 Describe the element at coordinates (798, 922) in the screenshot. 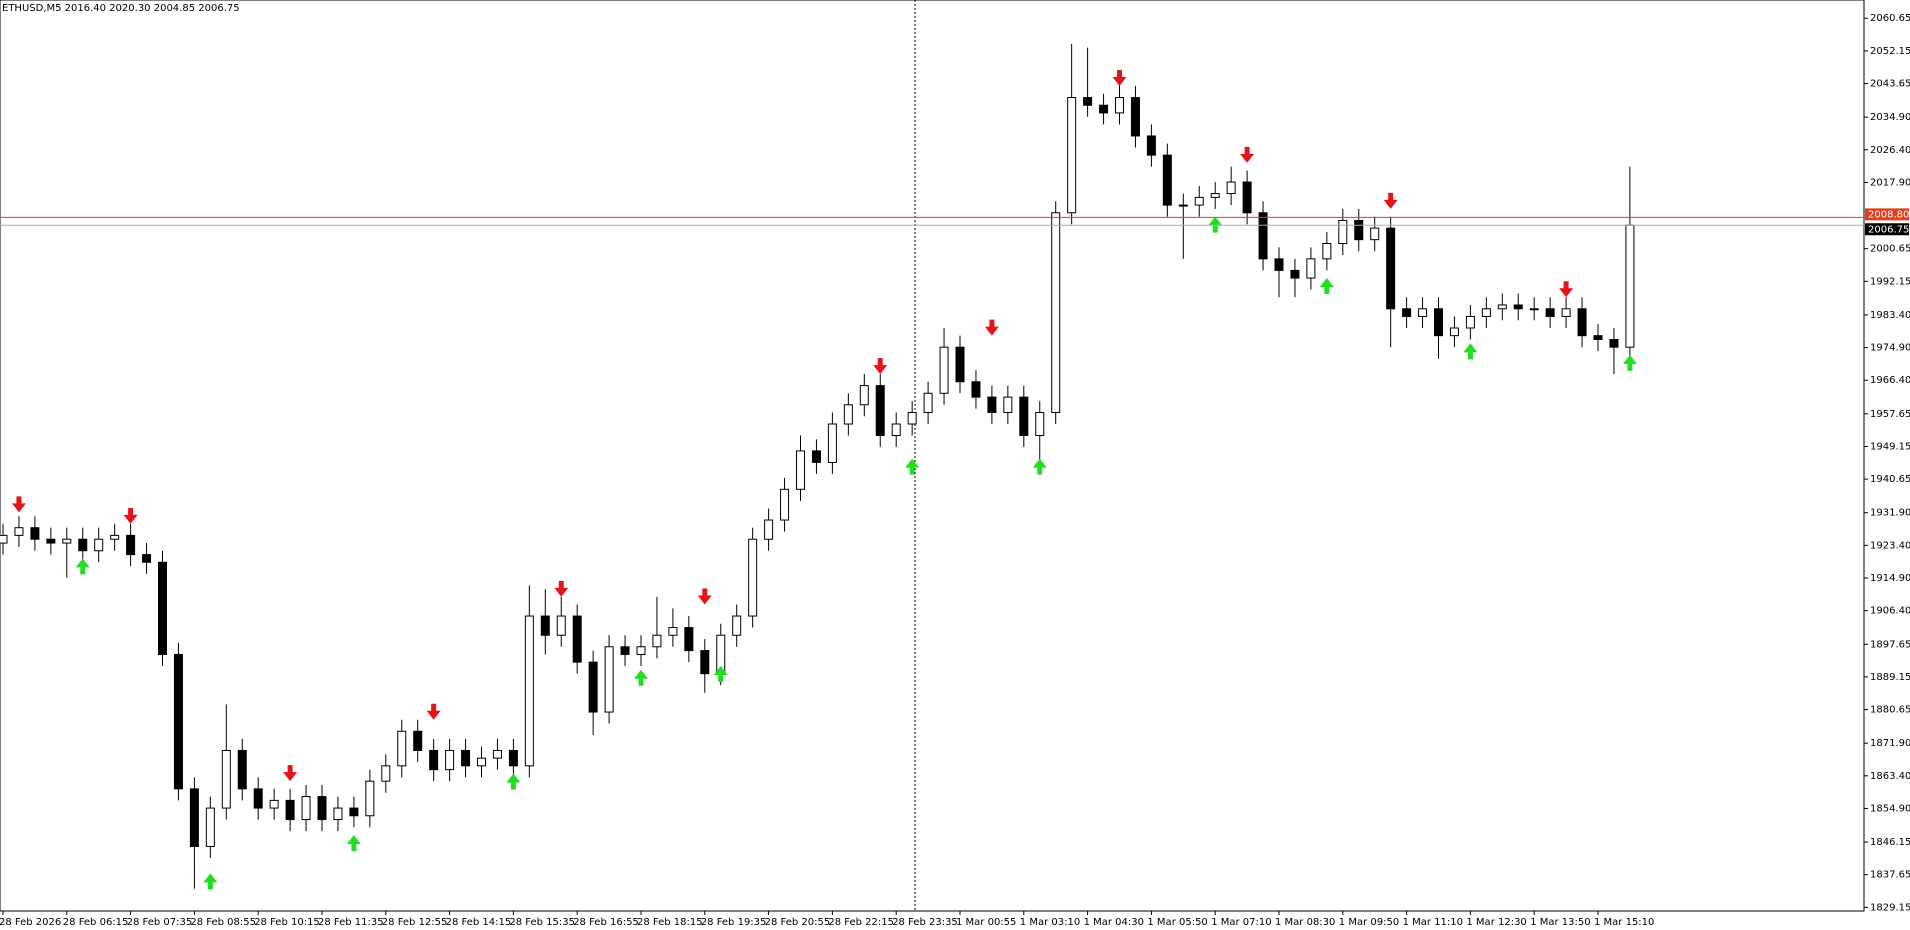

I see `x-tick-label: 28 Feb 20:55` at that location.